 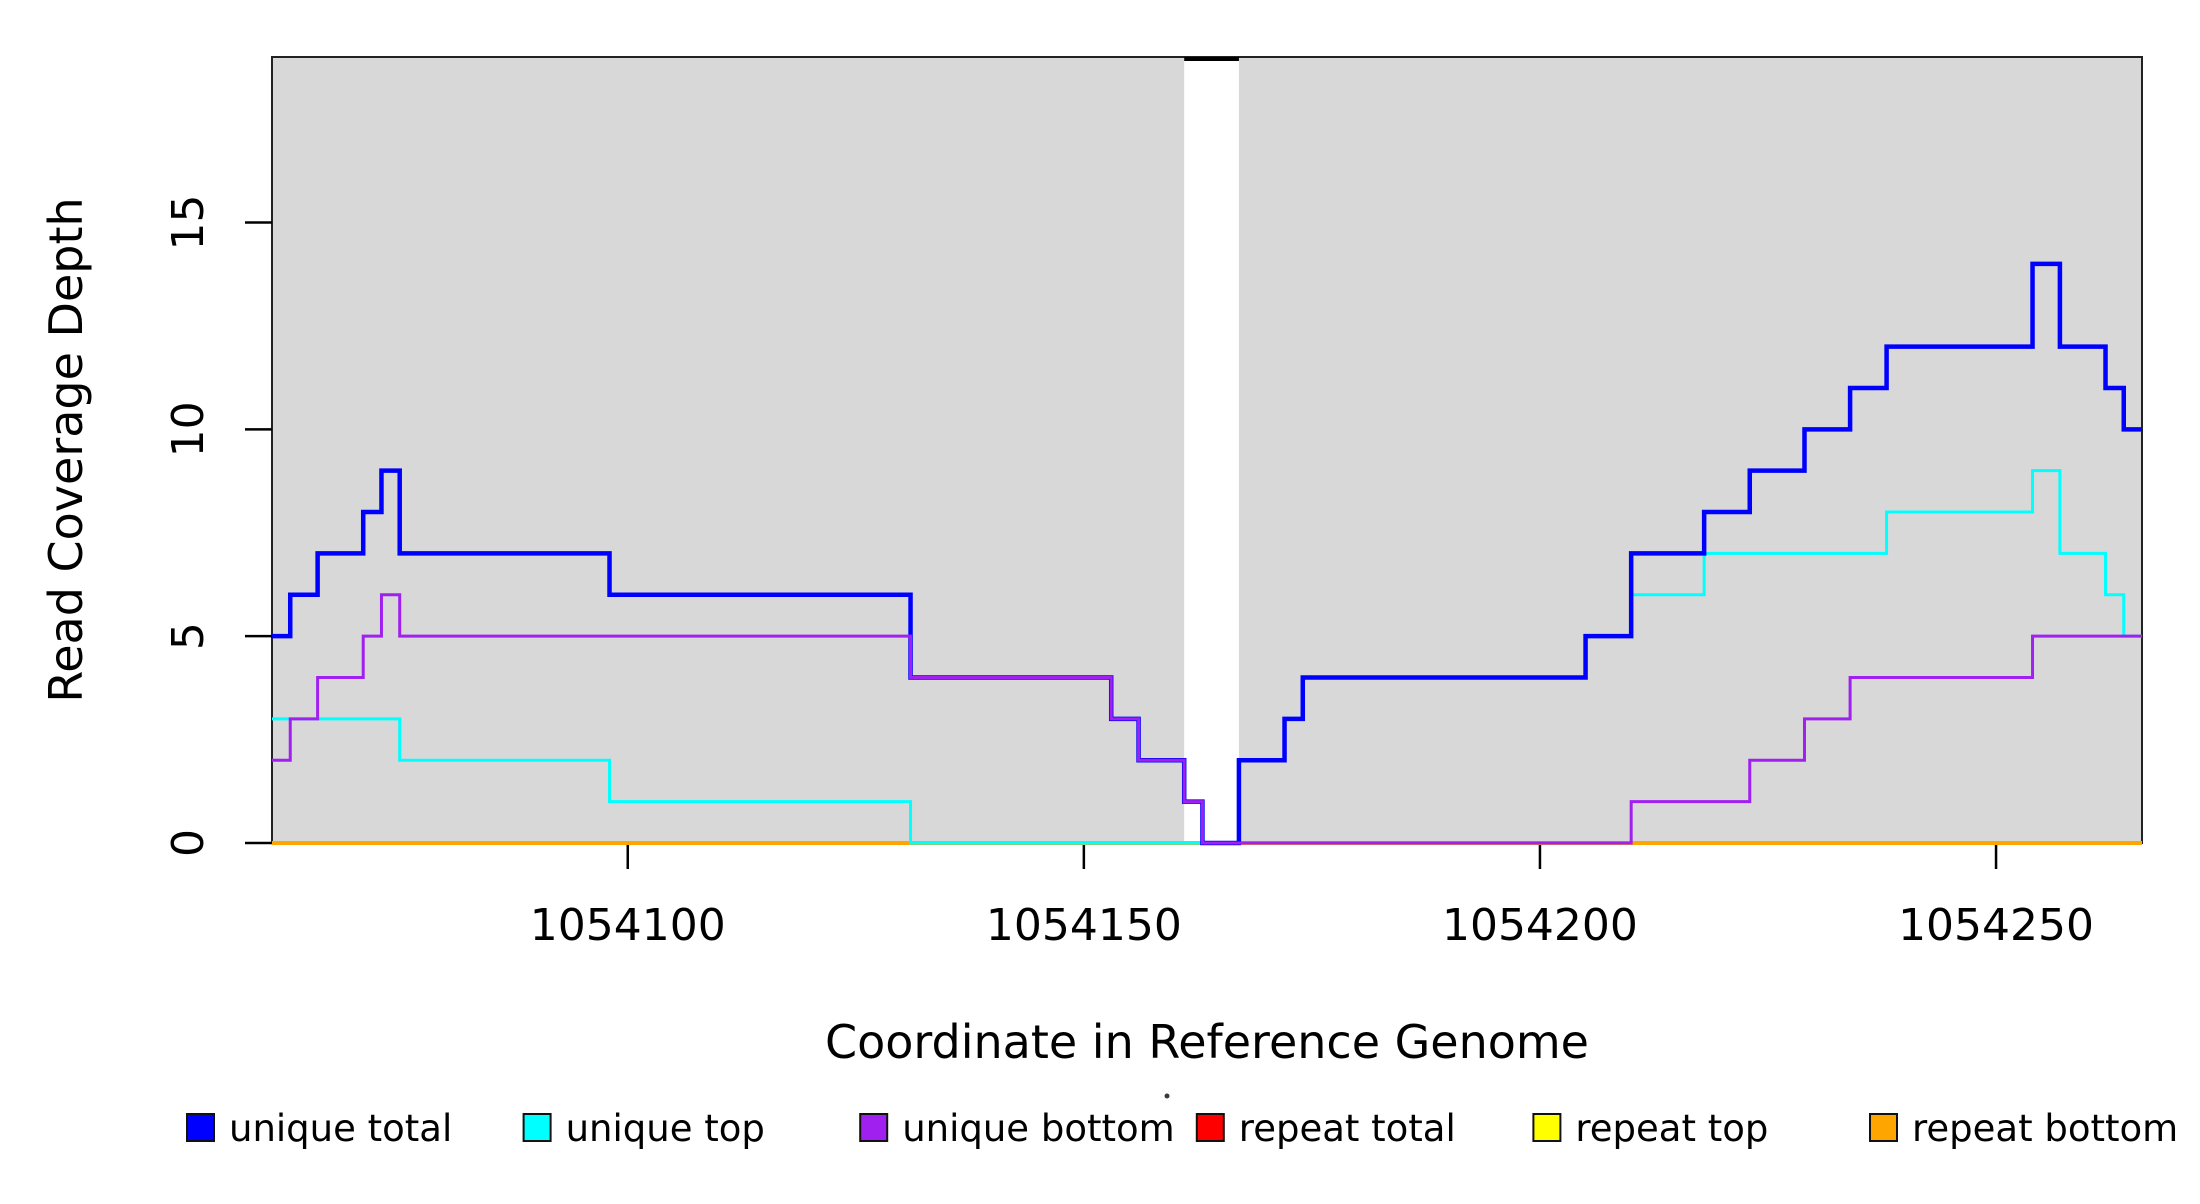 I want to click on x-axis-title: Coordinate in Reference Genome, so click(x=1207, y=1042).